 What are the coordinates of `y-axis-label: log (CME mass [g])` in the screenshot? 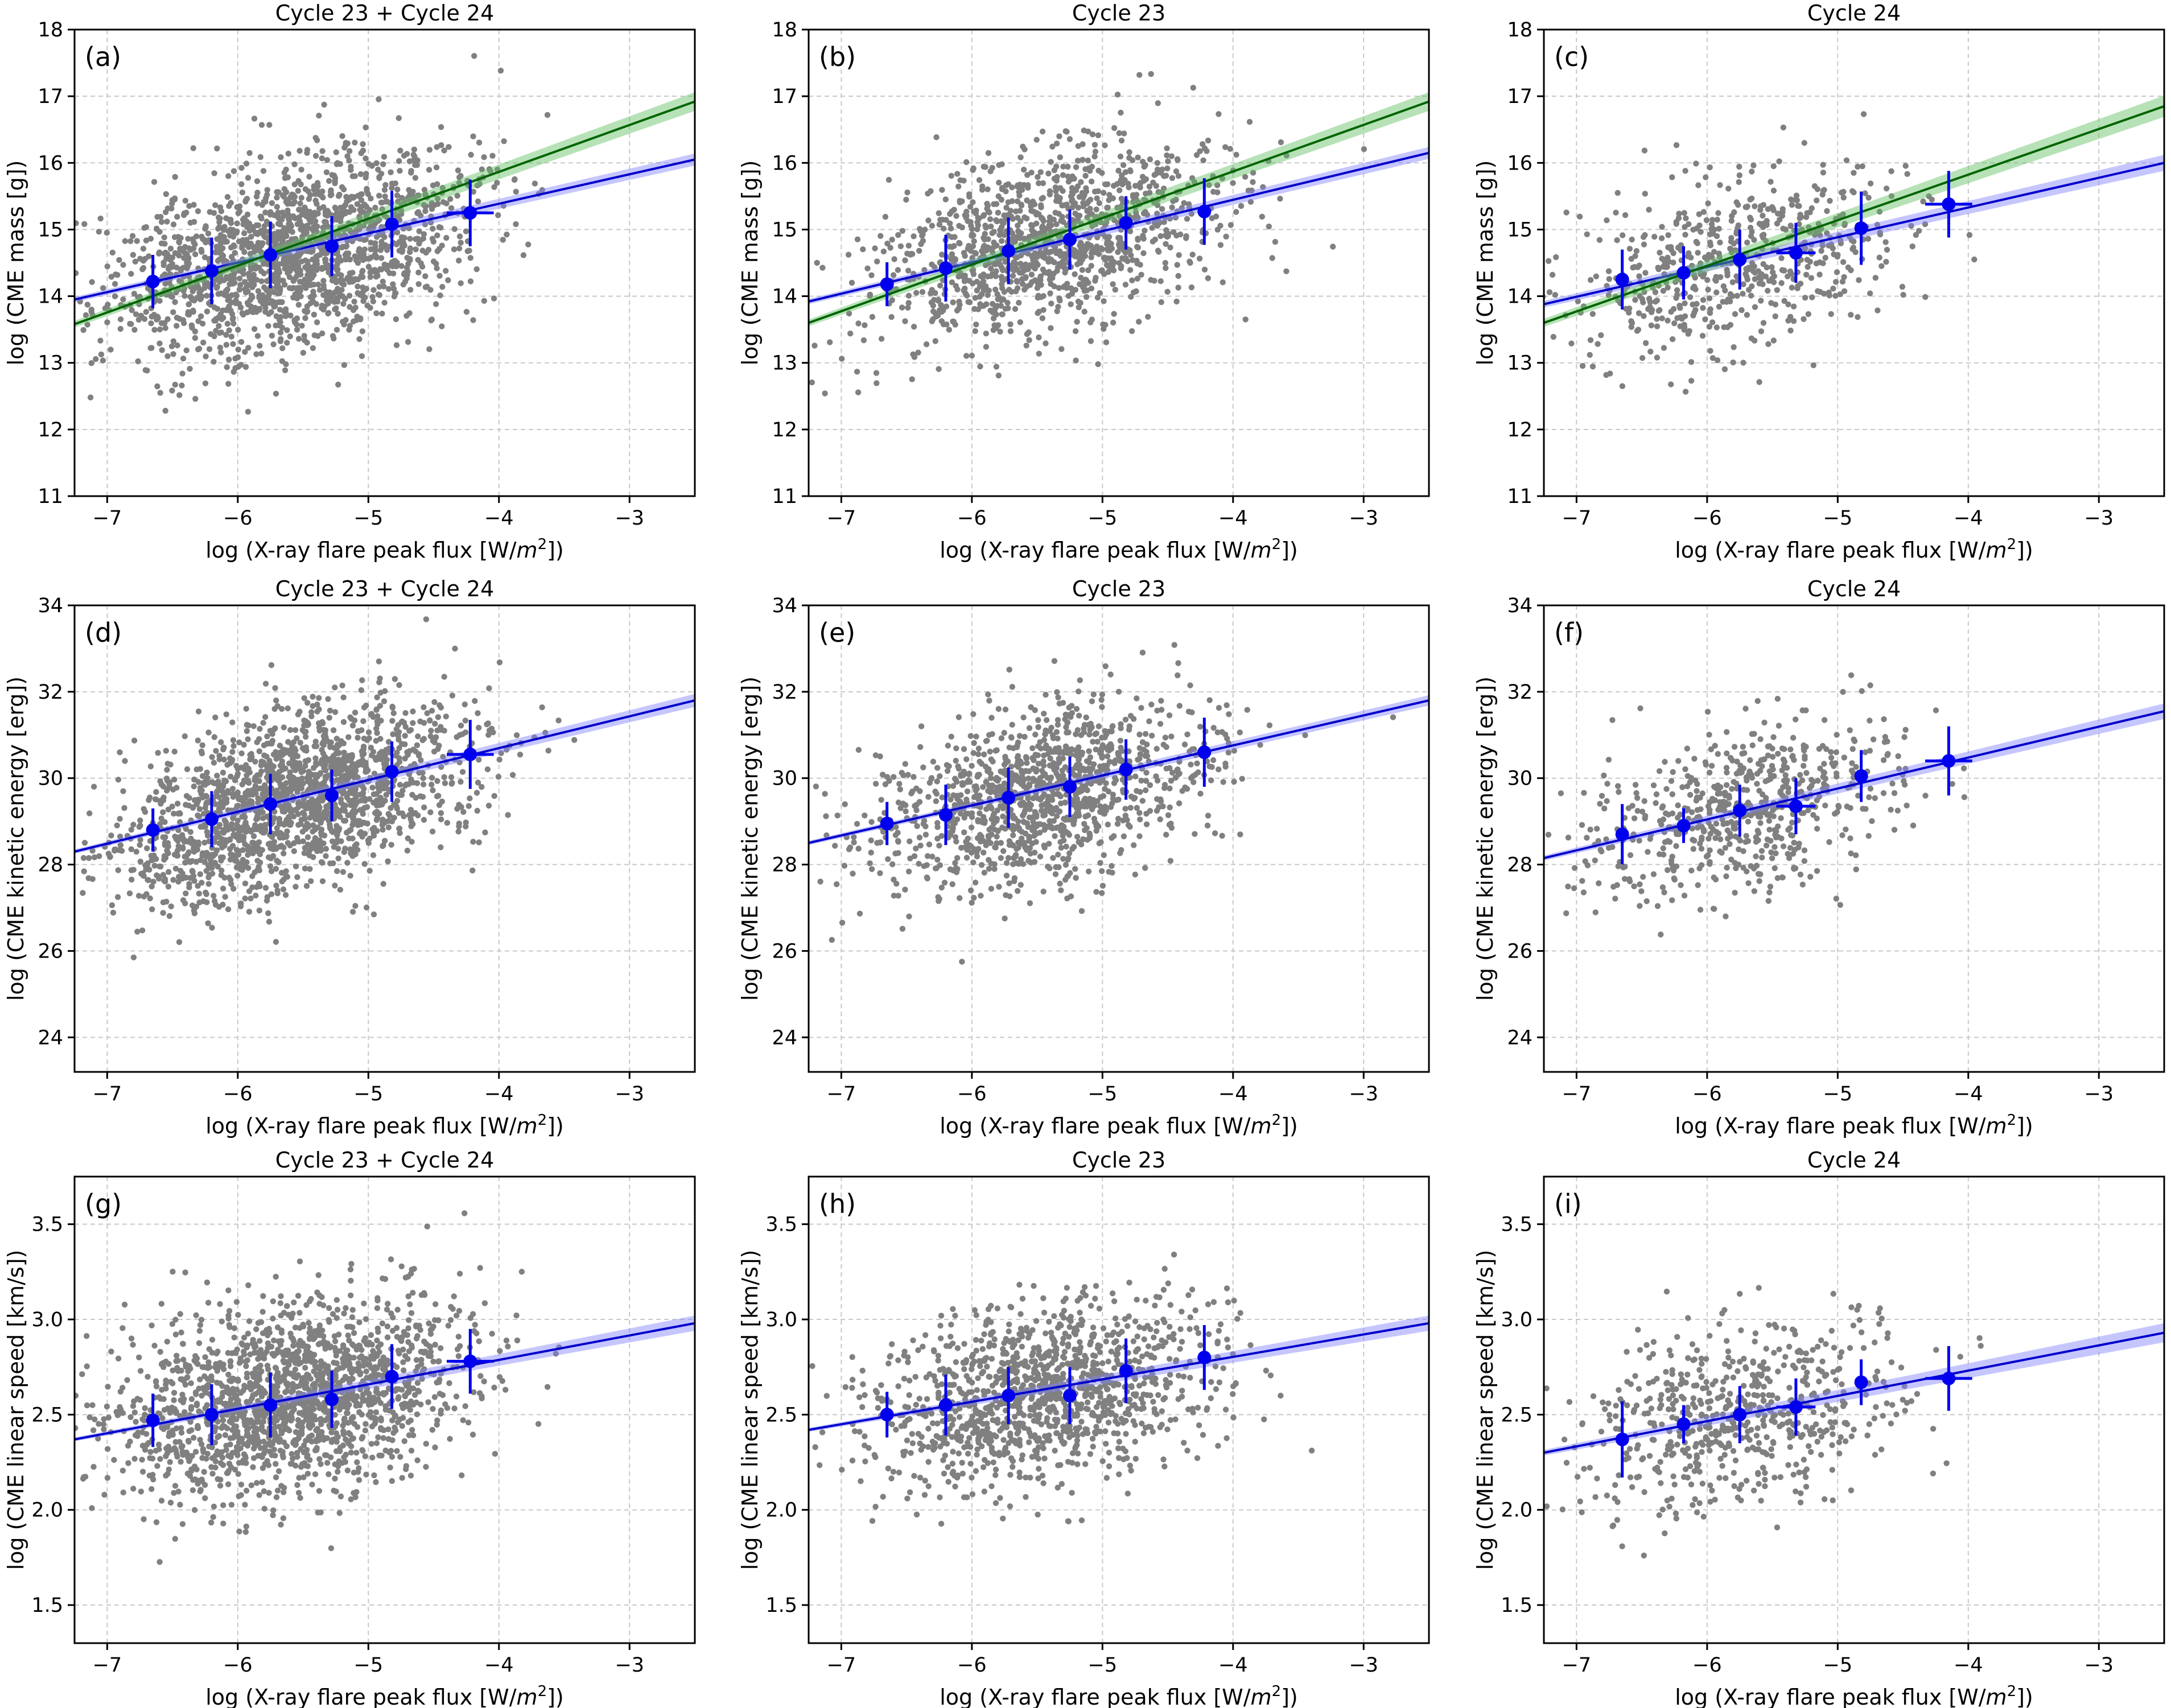 It's located at (750, 263).